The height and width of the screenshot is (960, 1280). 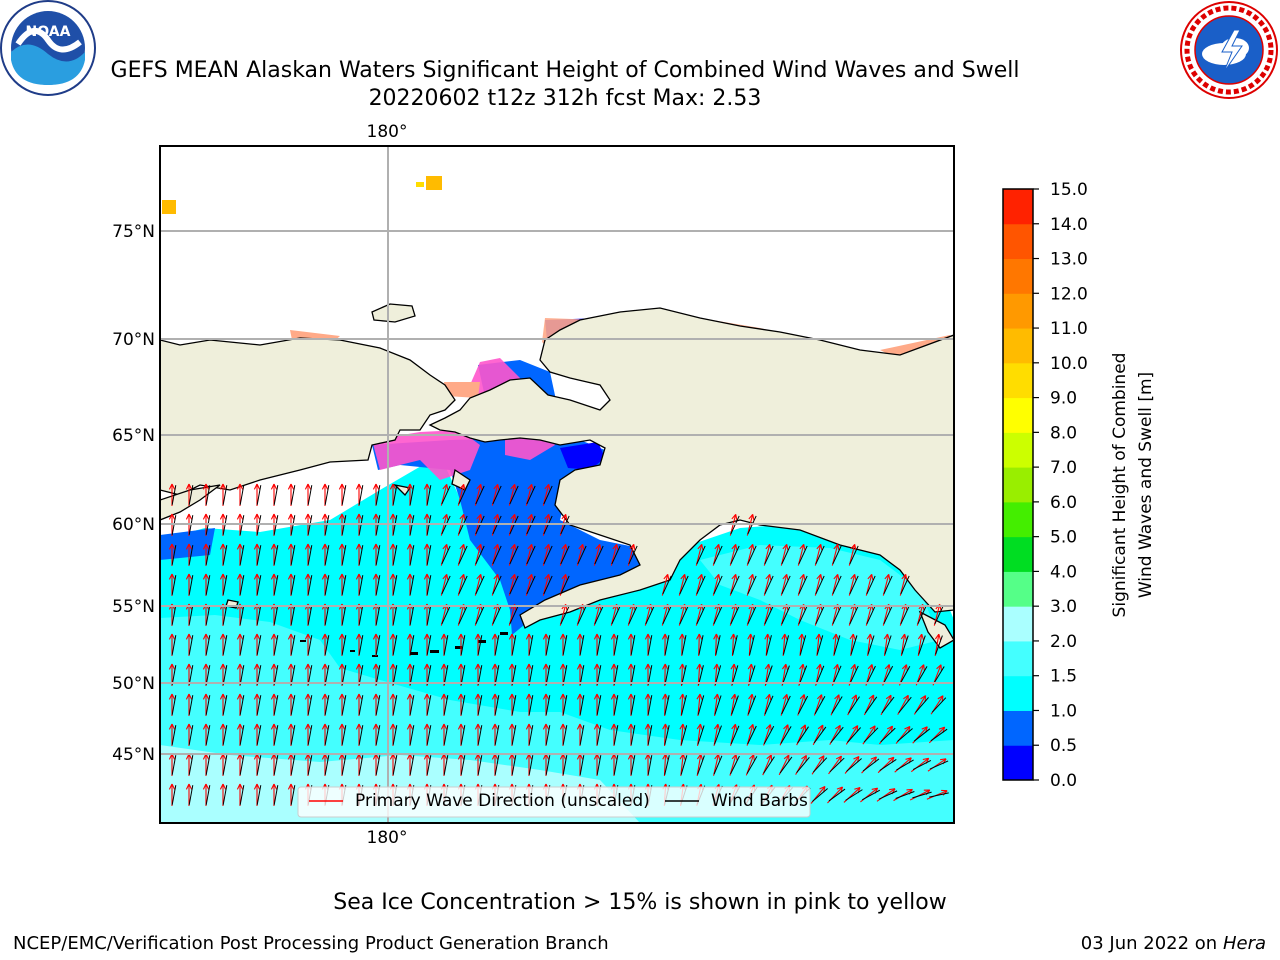 What do you see at coordinates (133, 436) in the screenshot?
I see `y-tick-65: 65°N` at bounding box center [133, 436].